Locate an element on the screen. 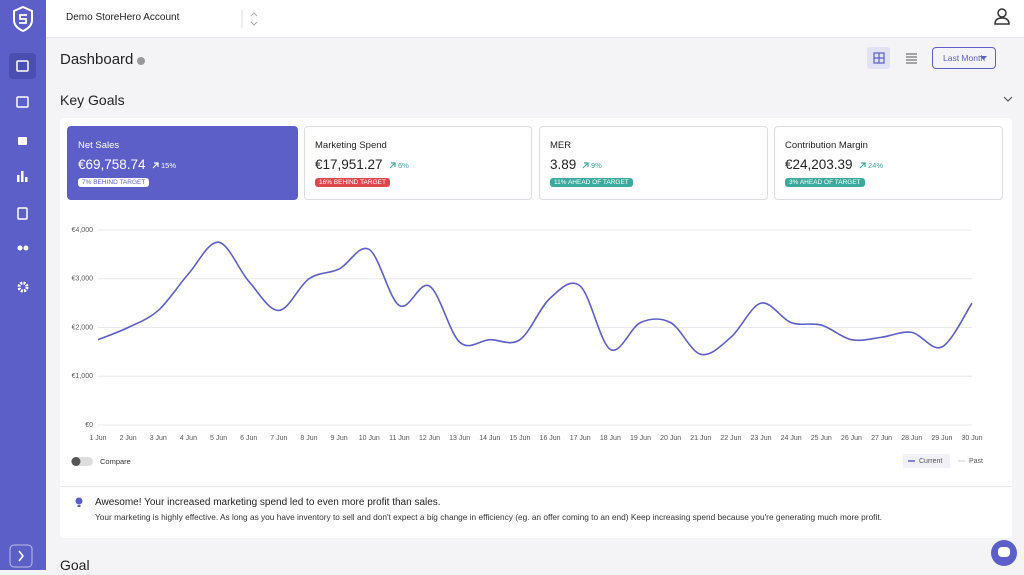  next-section-title: Goal is located at coordinates (75, 565).